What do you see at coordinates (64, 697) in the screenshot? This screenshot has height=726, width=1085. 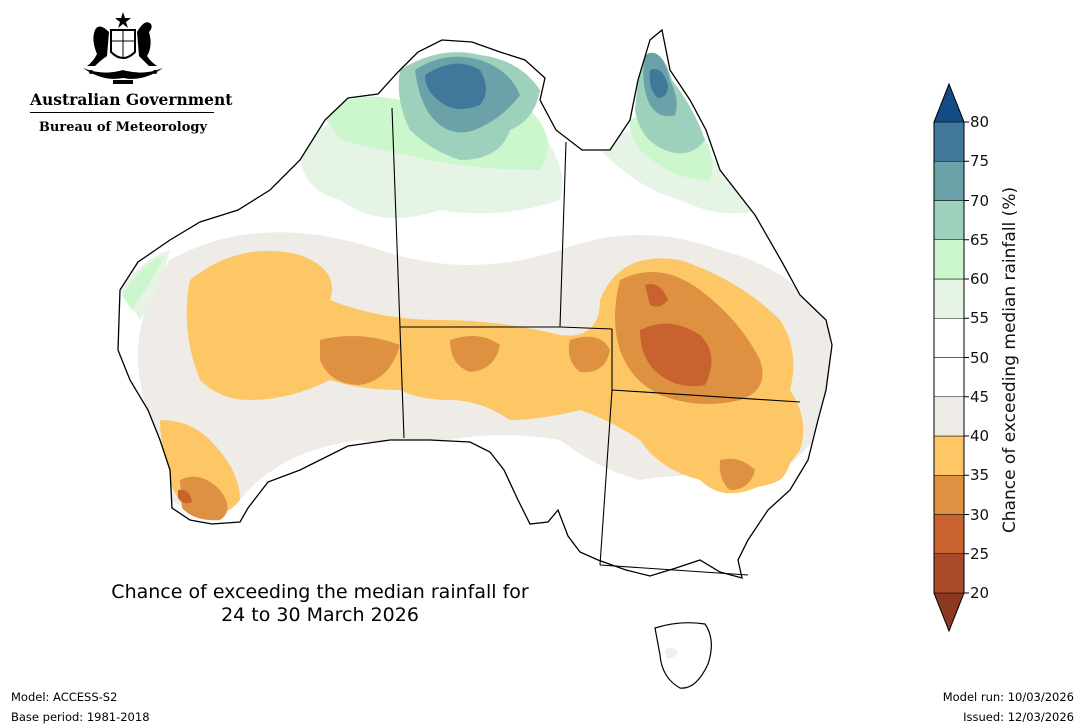 I see `model-name: Model: ACCESS-S2` at bounding box center [64, 697].